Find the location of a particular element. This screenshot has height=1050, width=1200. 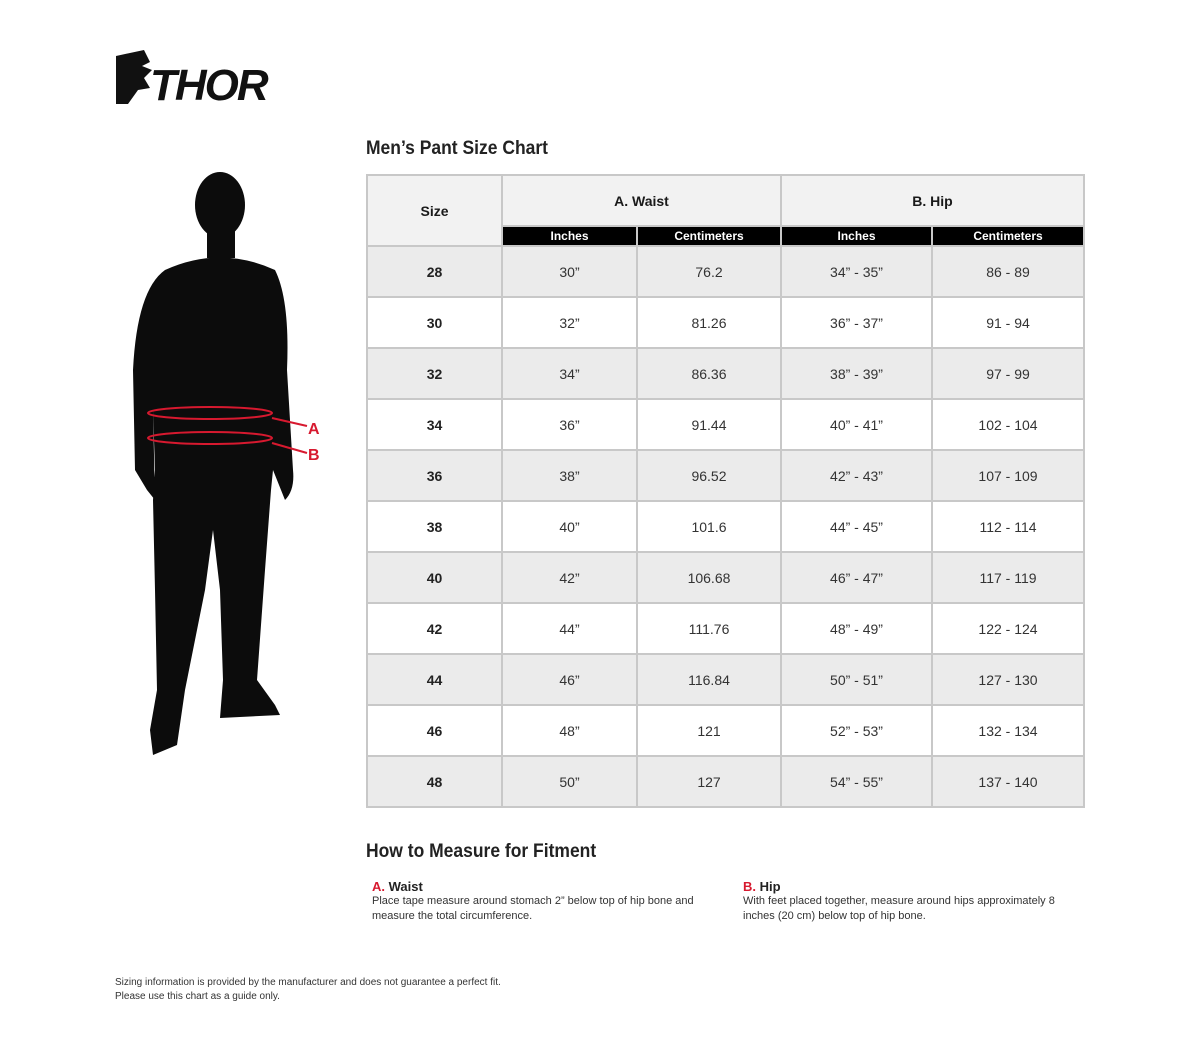

hip-inches-cell: 38” - 39” is located at coordinates (856, 373).